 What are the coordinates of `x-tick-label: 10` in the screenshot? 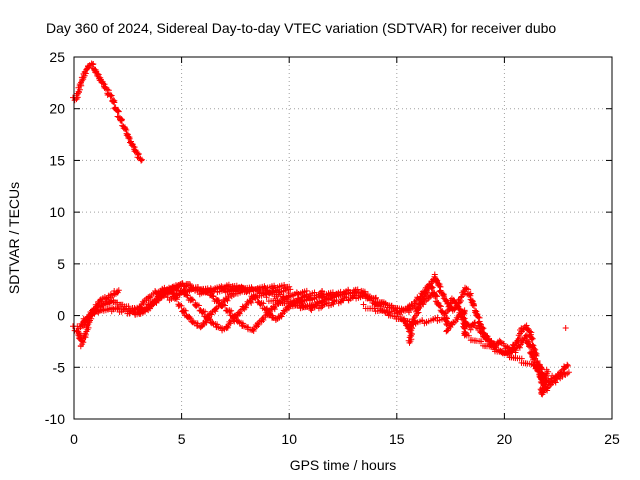 It's located at (289, 439).